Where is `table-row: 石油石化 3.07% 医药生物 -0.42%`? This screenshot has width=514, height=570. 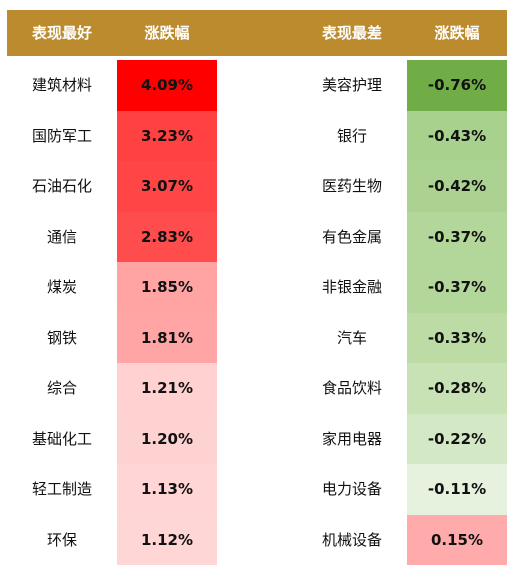 table-row: 石油石化 3.07% 医药生物 -0.42% is located at coordinates (257, 186).